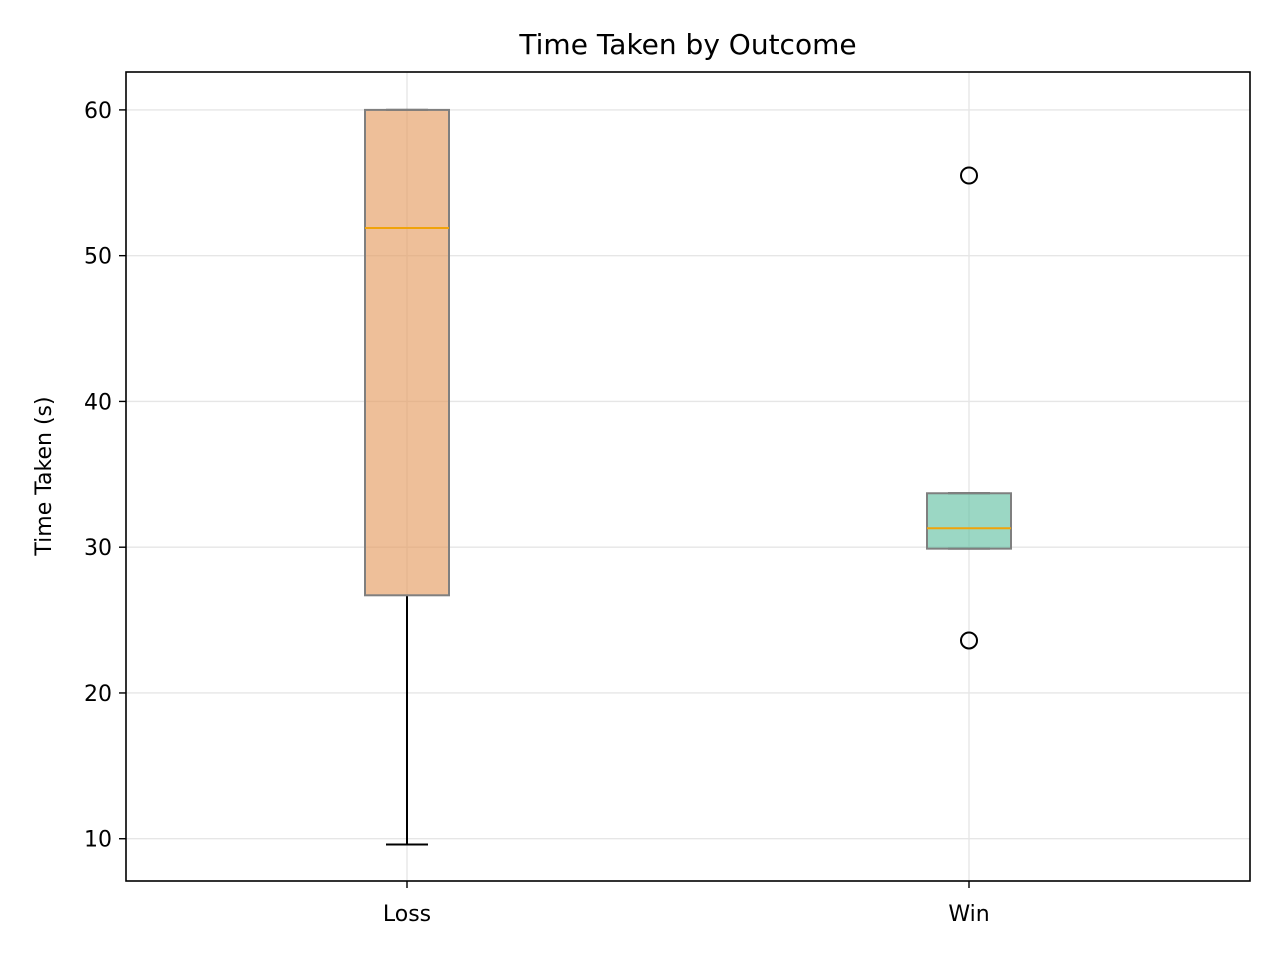 The height and width of the screenshot is (960, 1280). Describe the element at coordinates (98, 402) in the screenshot. I see `y-tick-label: 40` at that location.